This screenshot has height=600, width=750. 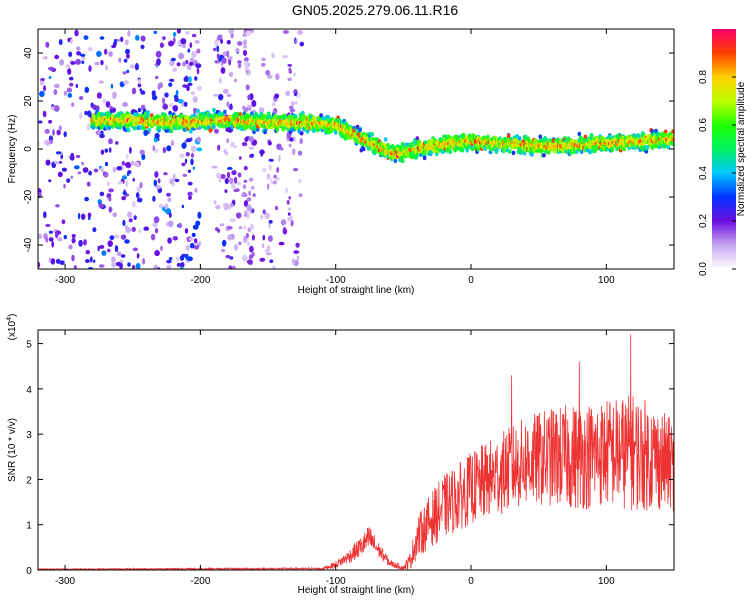 What do you see at coordinates (28, 244) in the screenshot?
I see `y-tick-label: -40` at bounding box center [28, 244].